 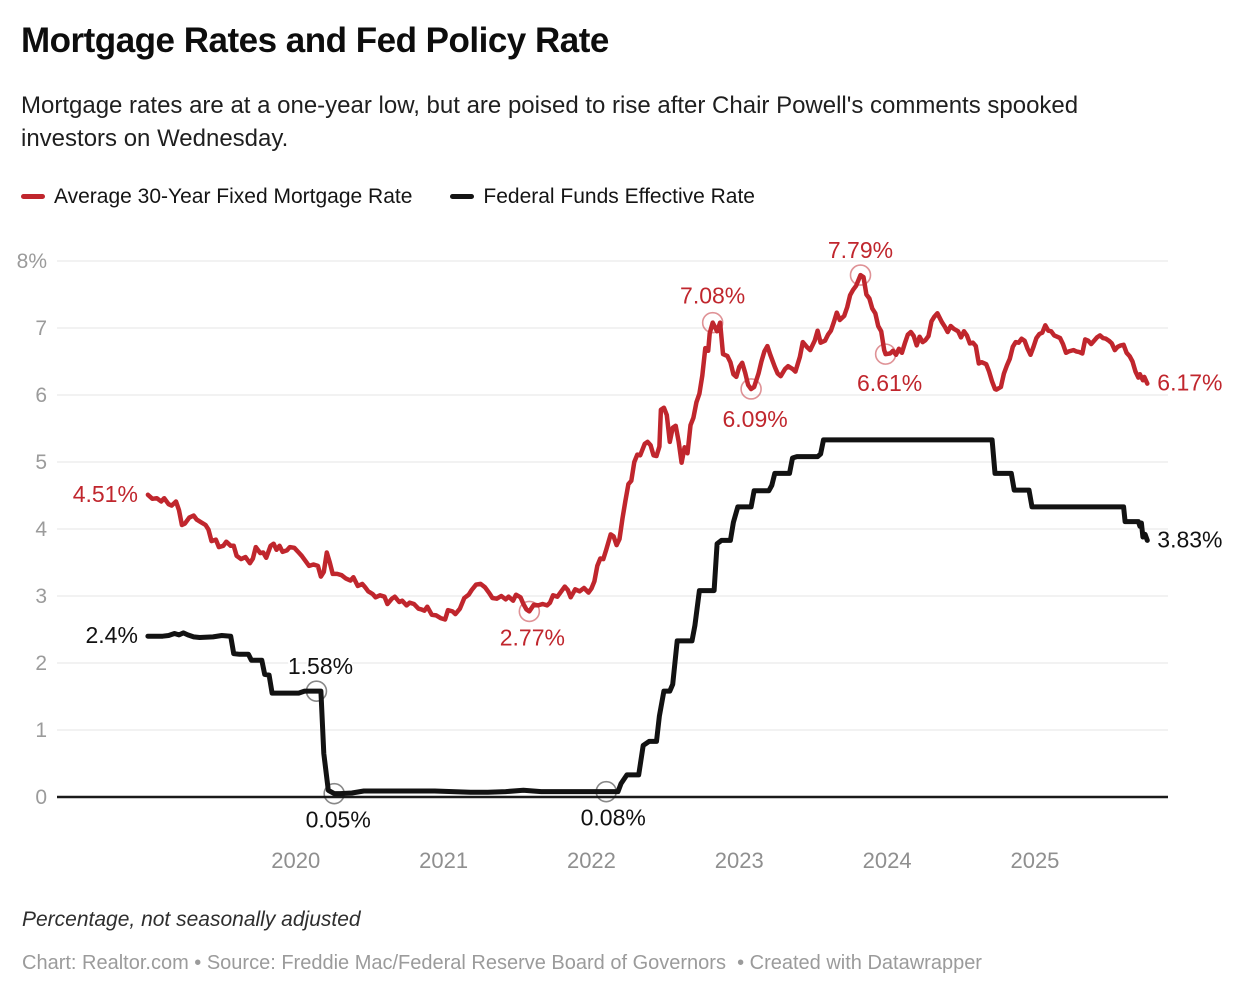 I want to click on legend-item-fed-funds-rate: Federal Funds Effective Rate, so click(x=602, y=197).